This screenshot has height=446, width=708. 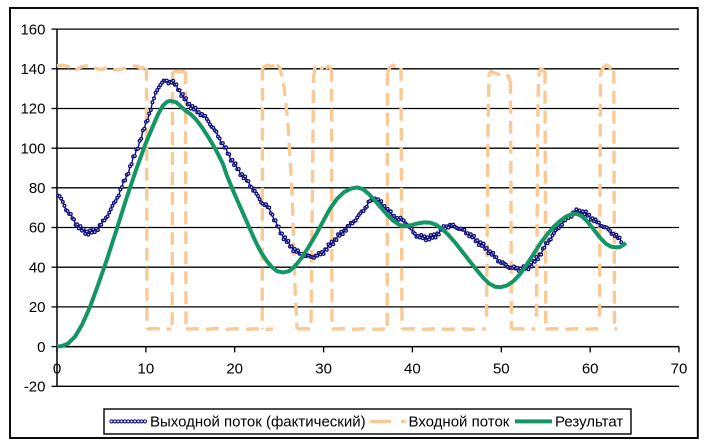 What do you see at coordinates (32, 148) in the screenshot?
I see `svg-text: 100` at bounding box center [32, 148].